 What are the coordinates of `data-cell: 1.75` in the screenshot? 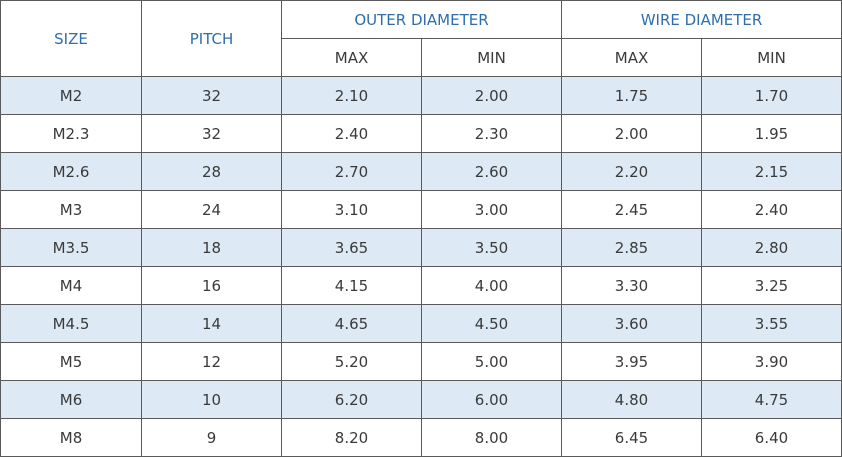 It's located at (631, 95).